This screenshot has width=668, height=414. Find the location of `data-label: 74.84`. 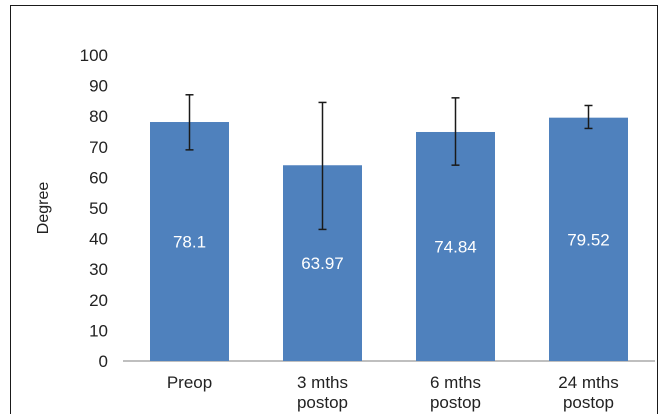

data-label: 74.84 is located at coordinates (455, 246).